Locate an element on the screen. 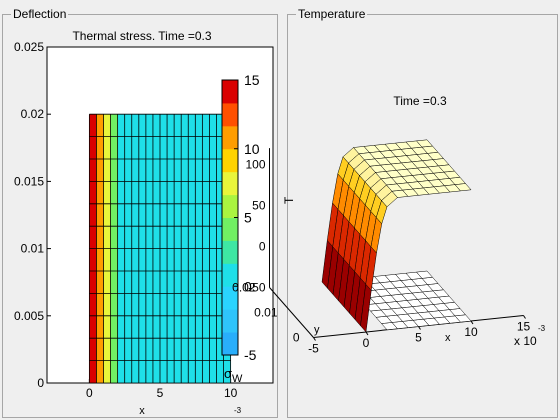 This screenshot has height=420, width=560. colorbar-tick-label: 15 is located at coordinates (252, 80).